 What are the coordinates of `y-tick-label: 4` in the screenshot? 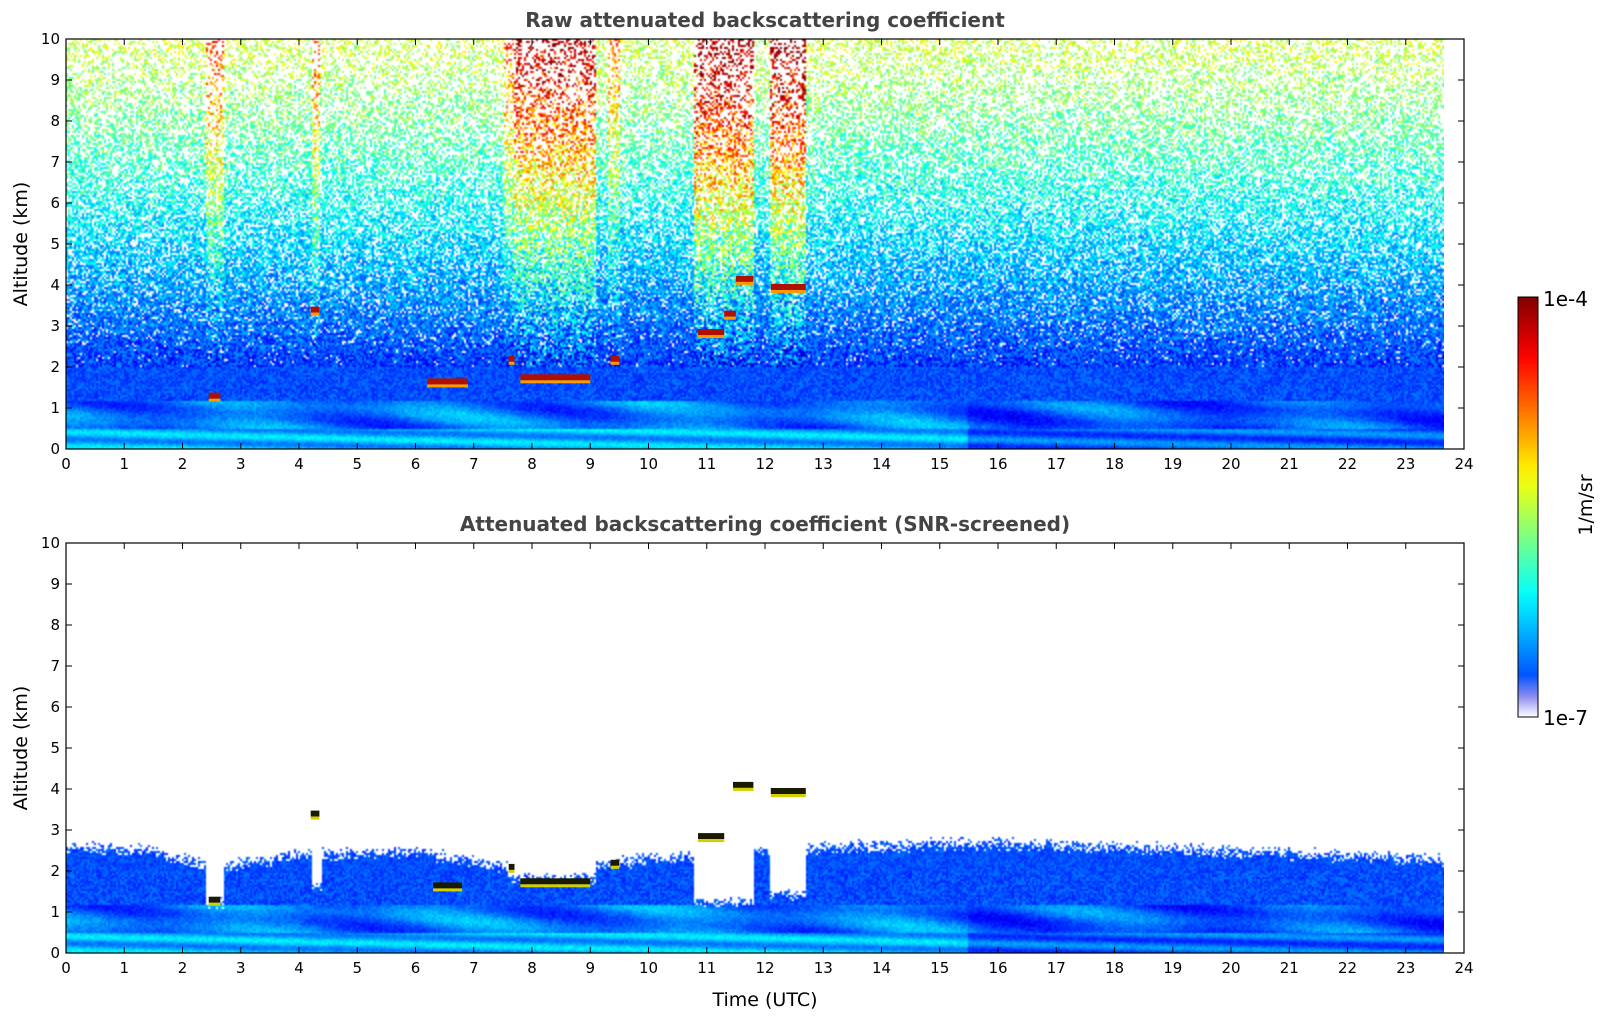 It's located at (55, 285).